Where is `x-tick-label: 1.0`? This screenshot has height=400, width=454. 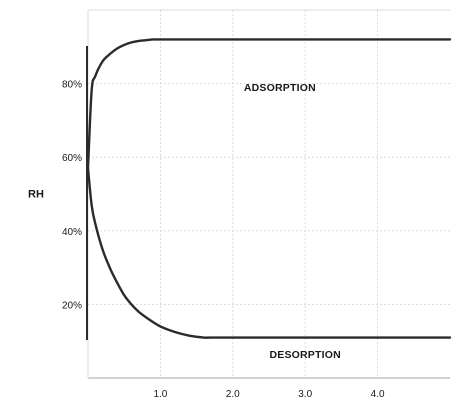 x-tick-label: 1.0 is located at coordinates (160, 394).